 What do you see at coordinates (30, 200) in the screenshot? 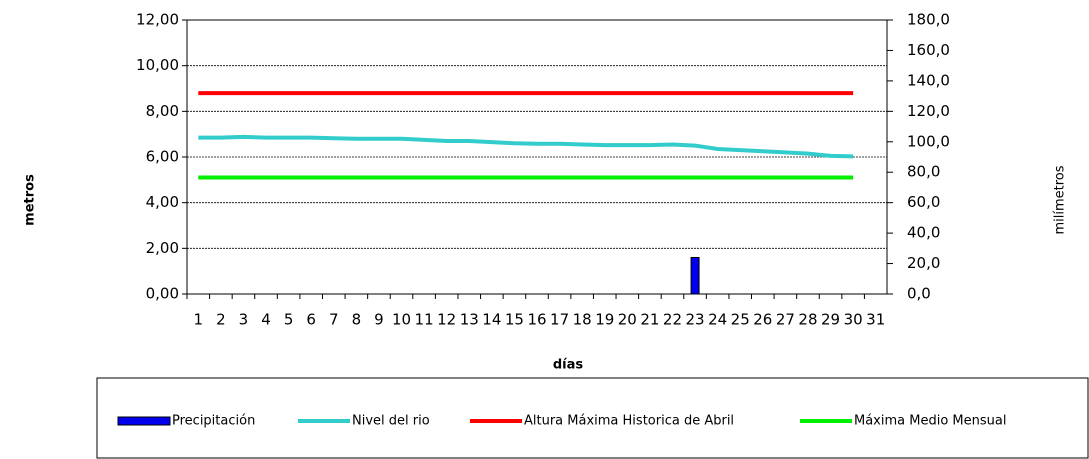
I see `y-axis-title: metros` at bounding box center [30, 200].